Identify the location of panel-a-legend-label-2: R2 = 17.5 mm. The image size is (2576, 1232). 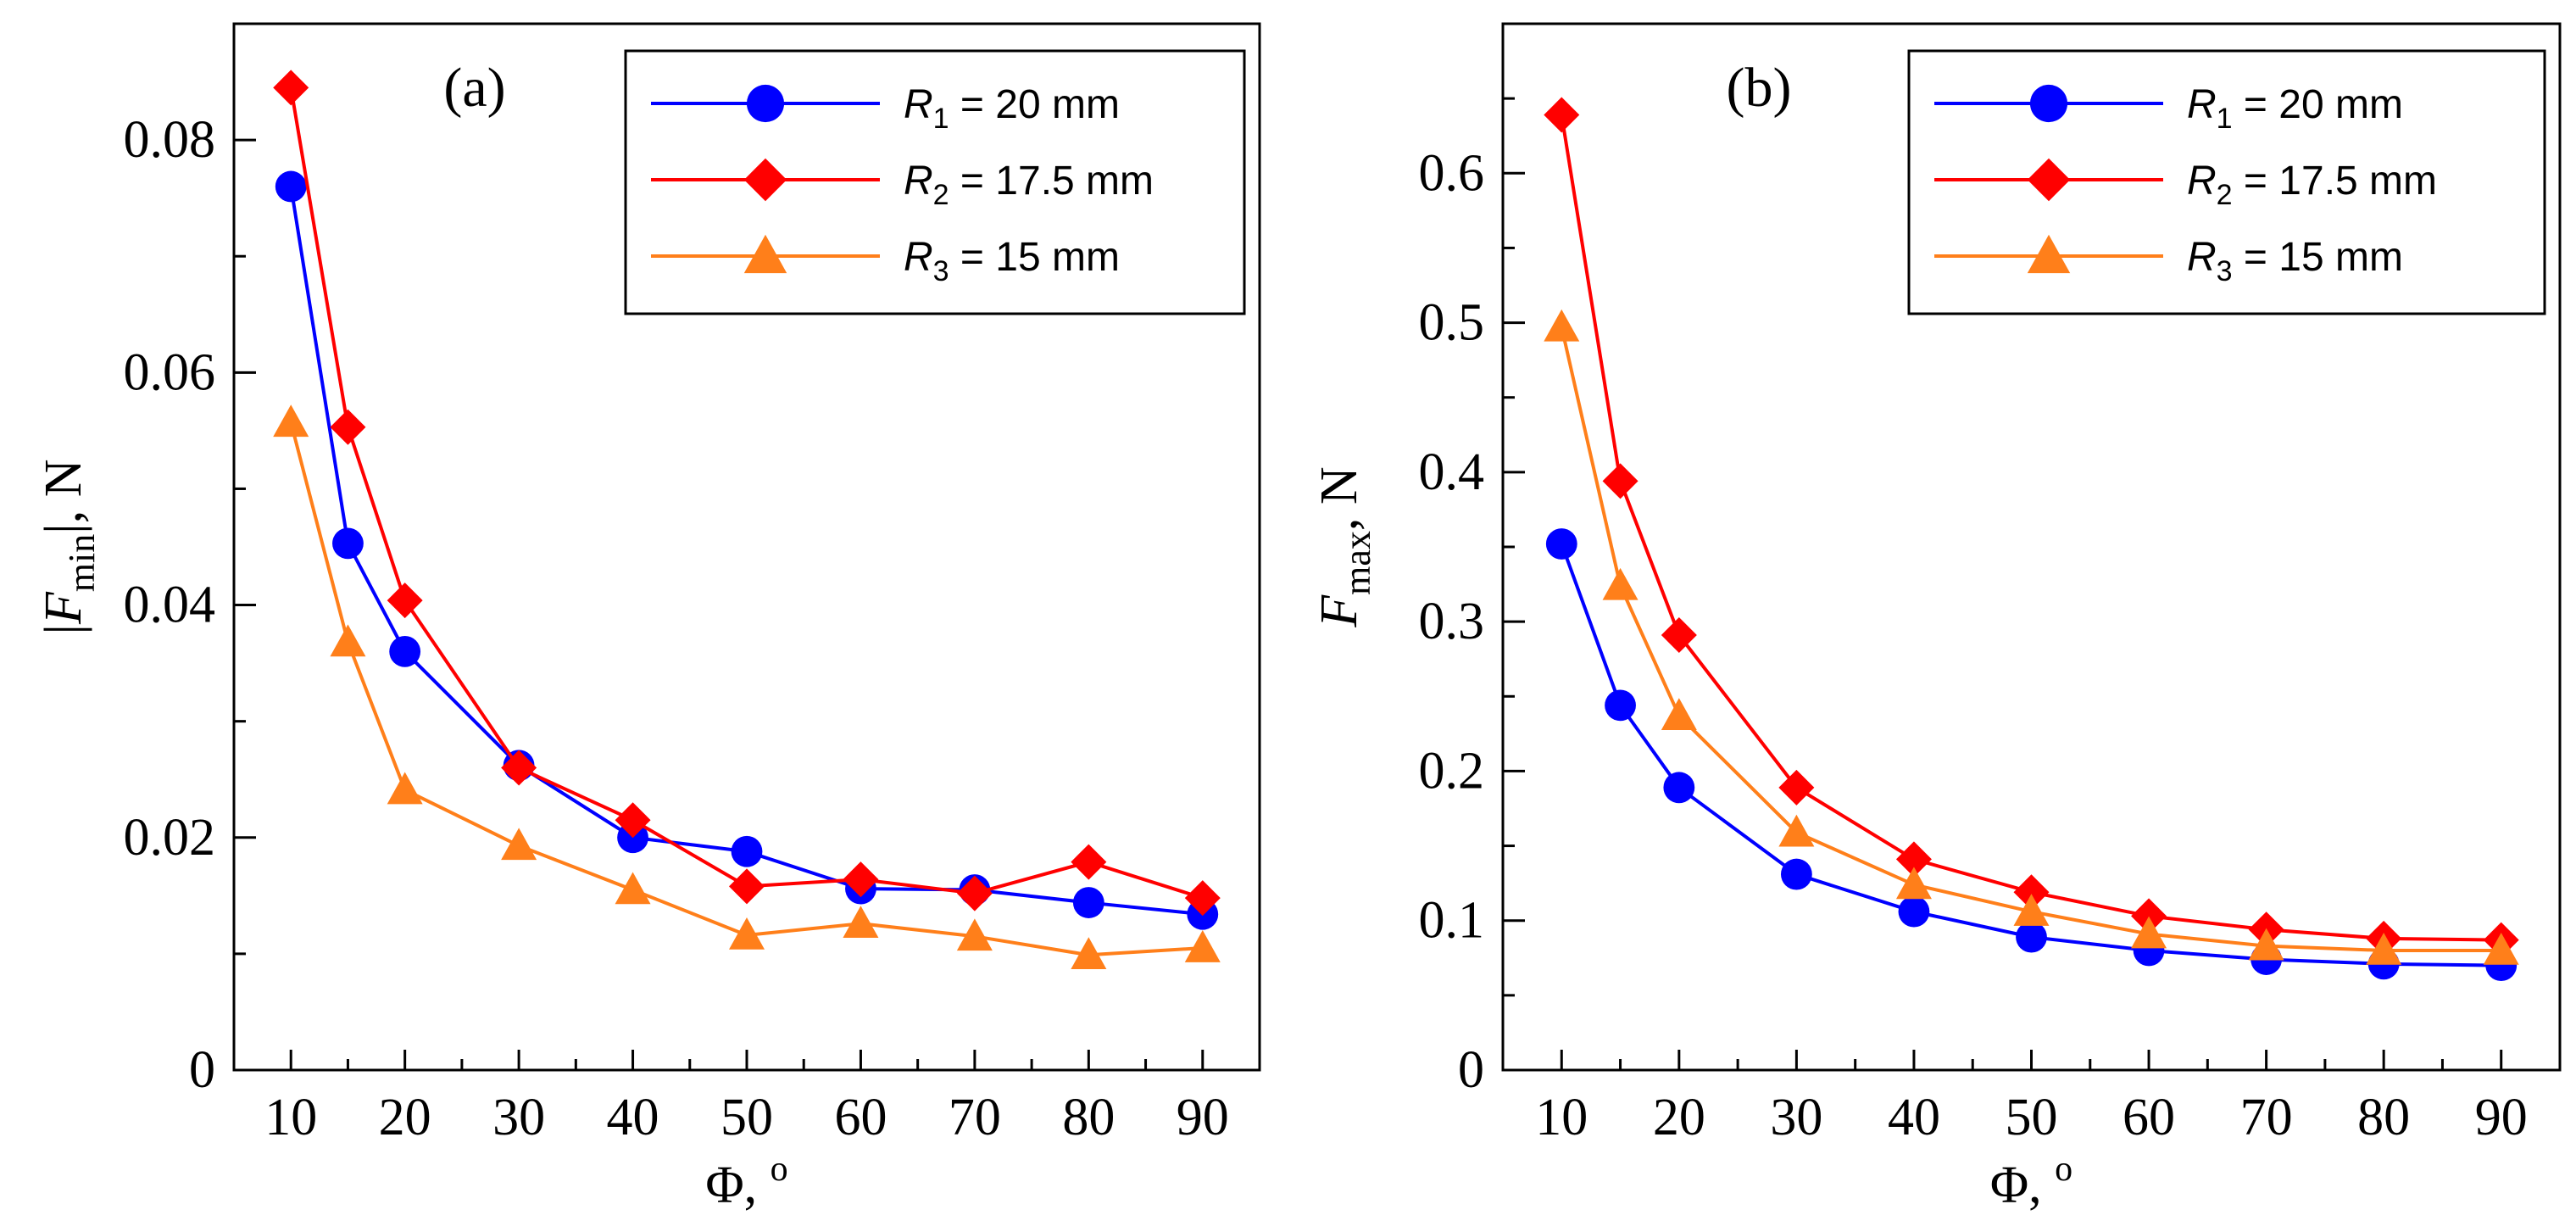
(1029, 185).